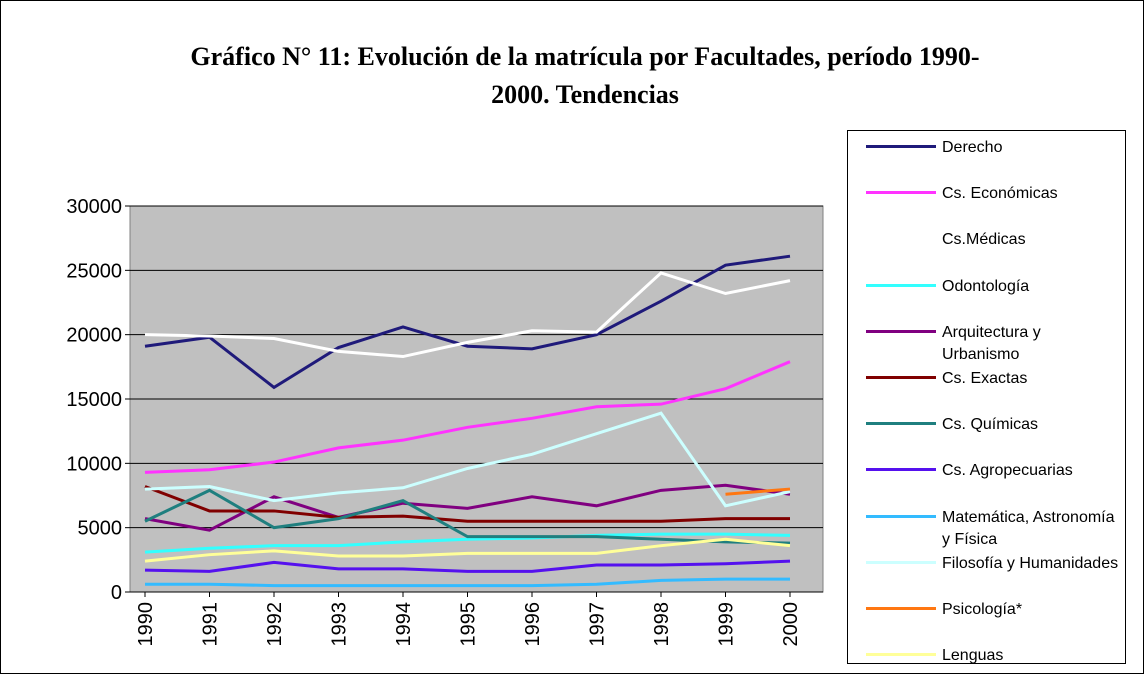 The width and height of the screenshot is (1144, 685). What do you see at coordinates (990, 425) in the screenshot?
I see `legend-label: Cs. Químicas` at bounding box center [990, 425].